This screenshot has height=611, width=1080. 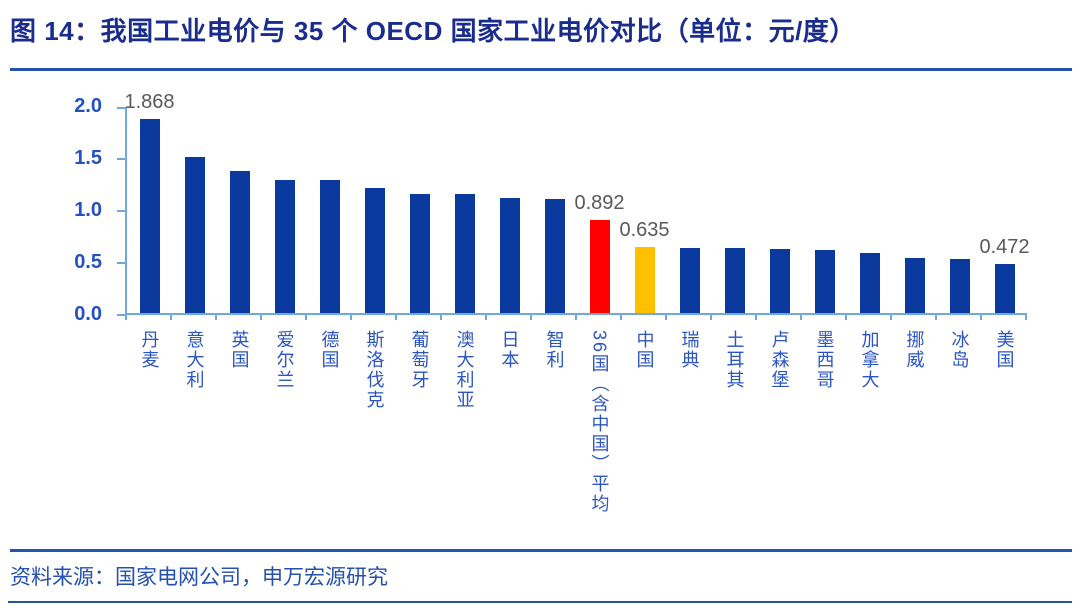 What do you see at coordinates (88, 158) in the screenshot?
I see `y-tick-label: 1.5` at bounding box center [88, 158].